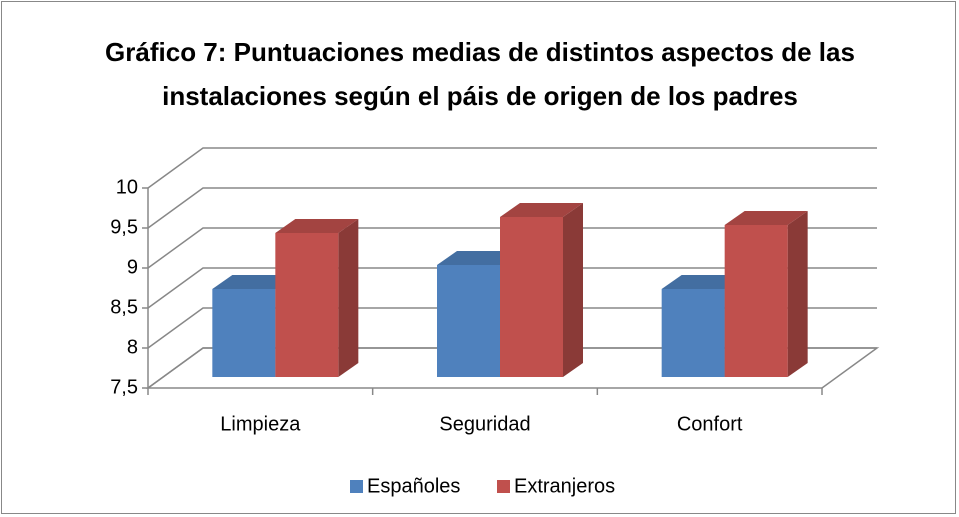 This screenshot has height=517, width=959. What do you see at coordinates (260, 424) in the screenshot?
I see `x-tick-label: Limpieza` at bounding box center [260, 424].